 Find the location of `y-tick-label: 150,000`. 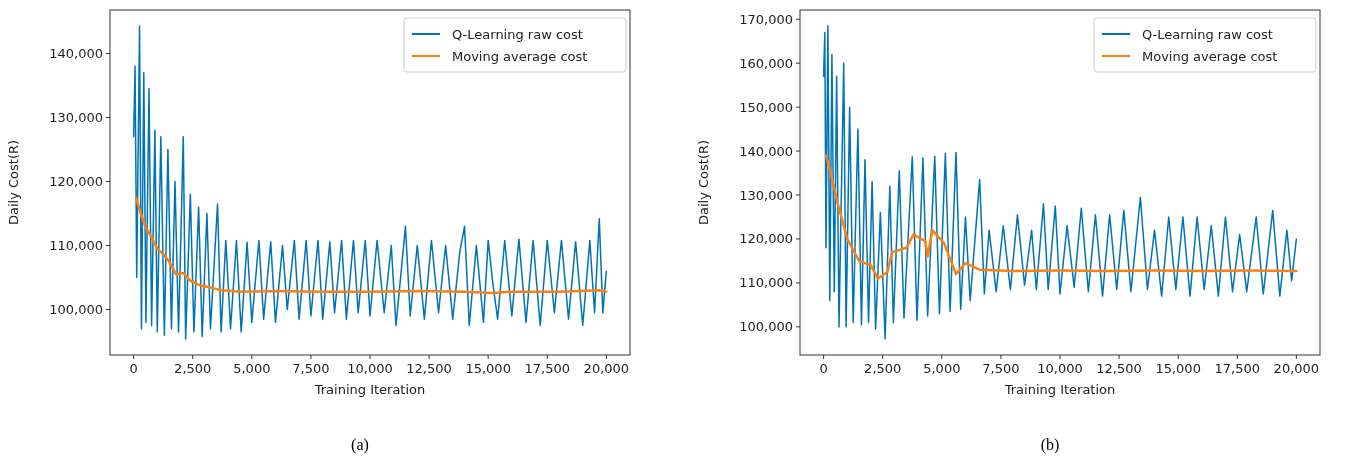

y-tick-label: 150,000 is located at coordinates (766, 107).